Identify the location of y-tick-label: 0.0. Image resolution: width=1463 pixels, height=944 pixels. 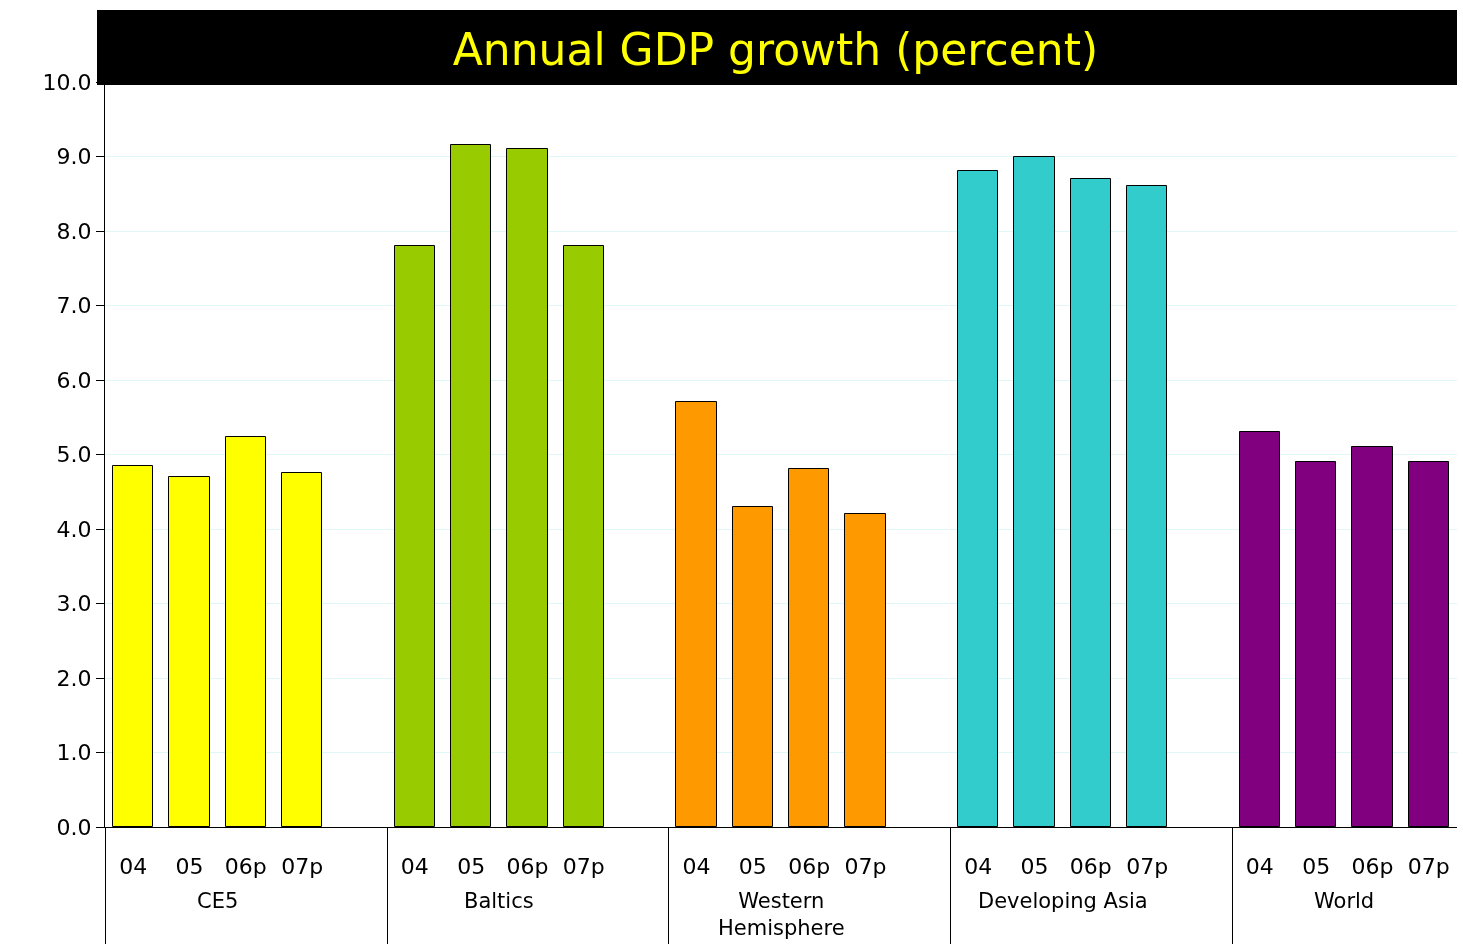
(74, 827).